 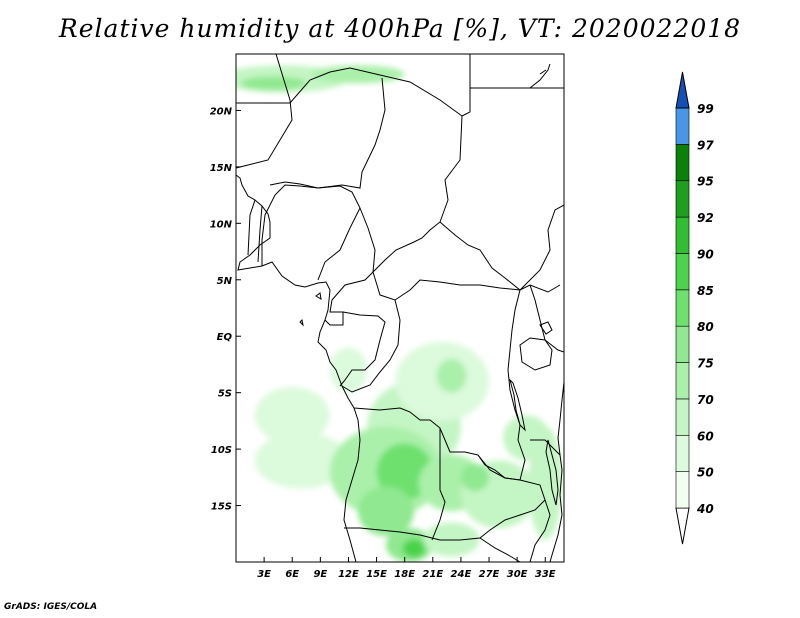 What do you see at coordinates (301, 460) in the screenshot?
I see `humidity-region-atlantic-sw` at bounding box center [301, 460].